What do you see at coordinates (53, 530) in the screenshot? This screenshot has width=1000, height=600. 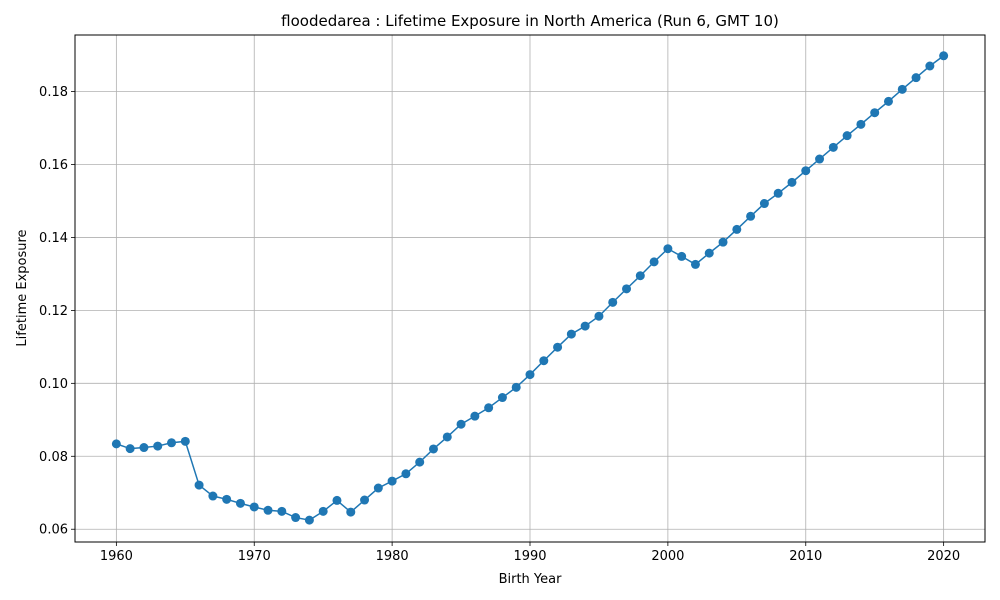 I see `y-tick-label: 0.06` at bounding box center [53, 530].